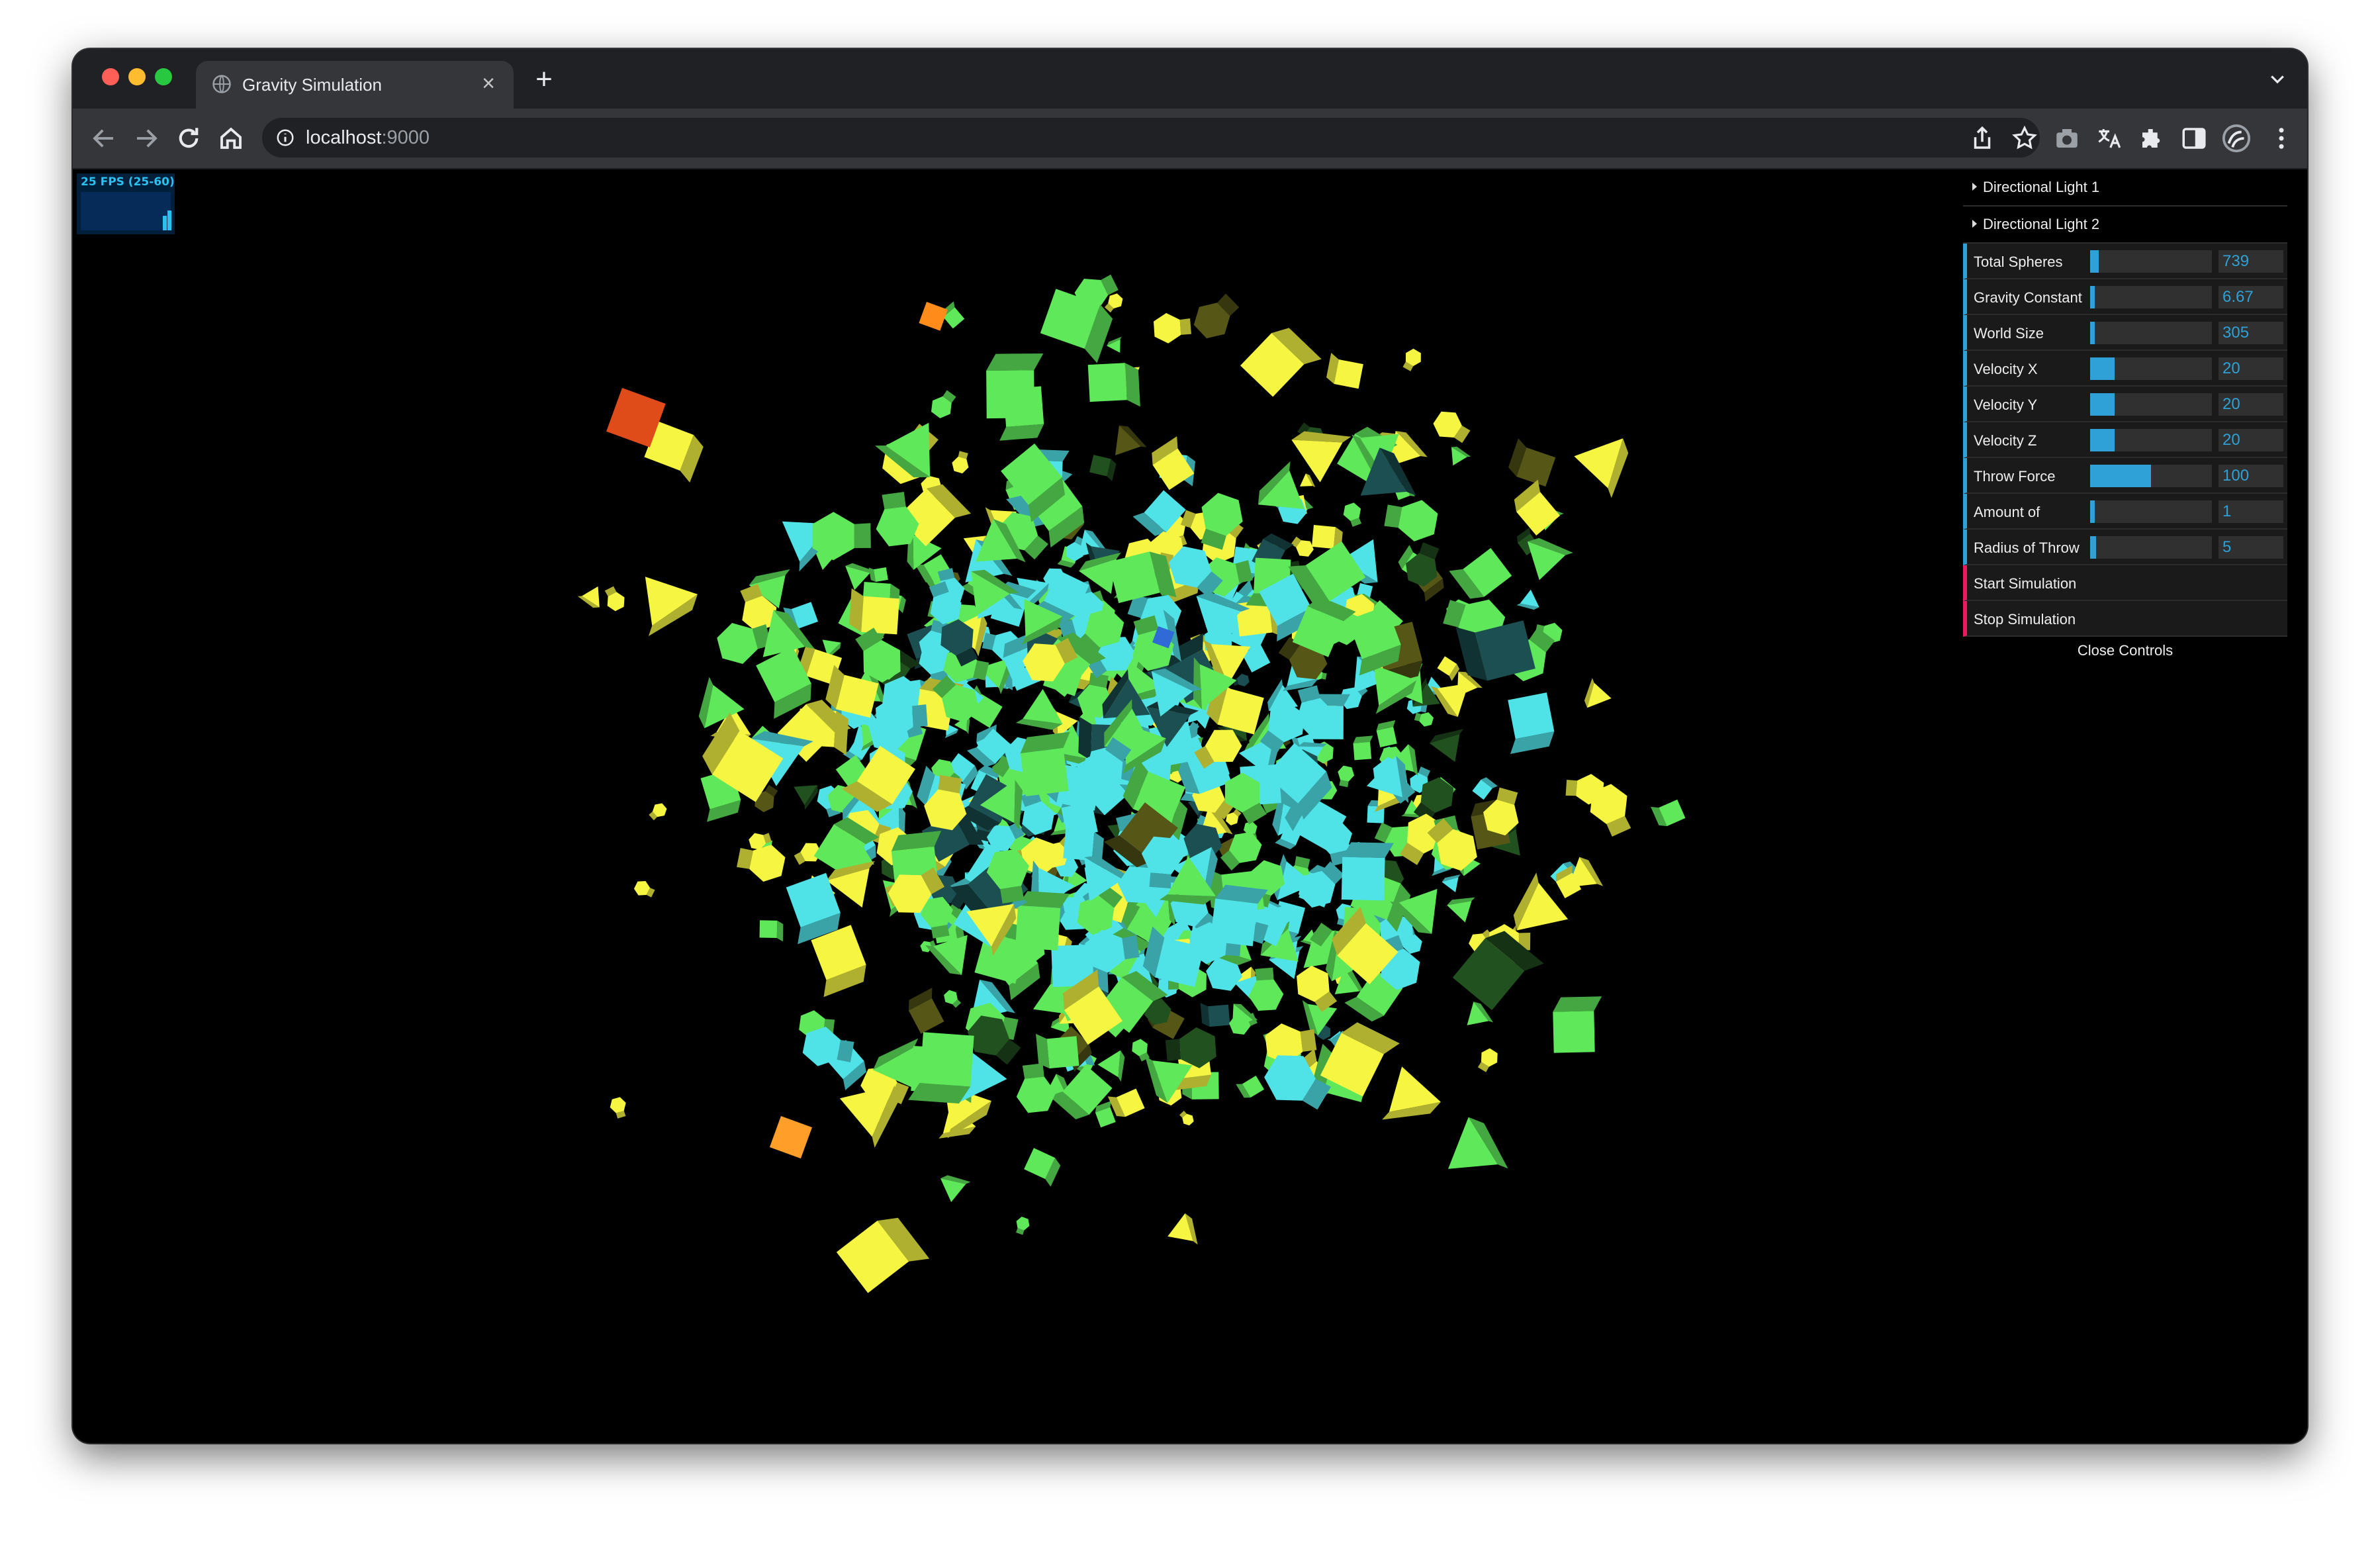 This screenshot has height=1541, width=2380. What do you see at coordinates (2125, 583) in the screenshot?
I see `start-simulation-button: Start Simulation` at bounding box center [2125, 583].